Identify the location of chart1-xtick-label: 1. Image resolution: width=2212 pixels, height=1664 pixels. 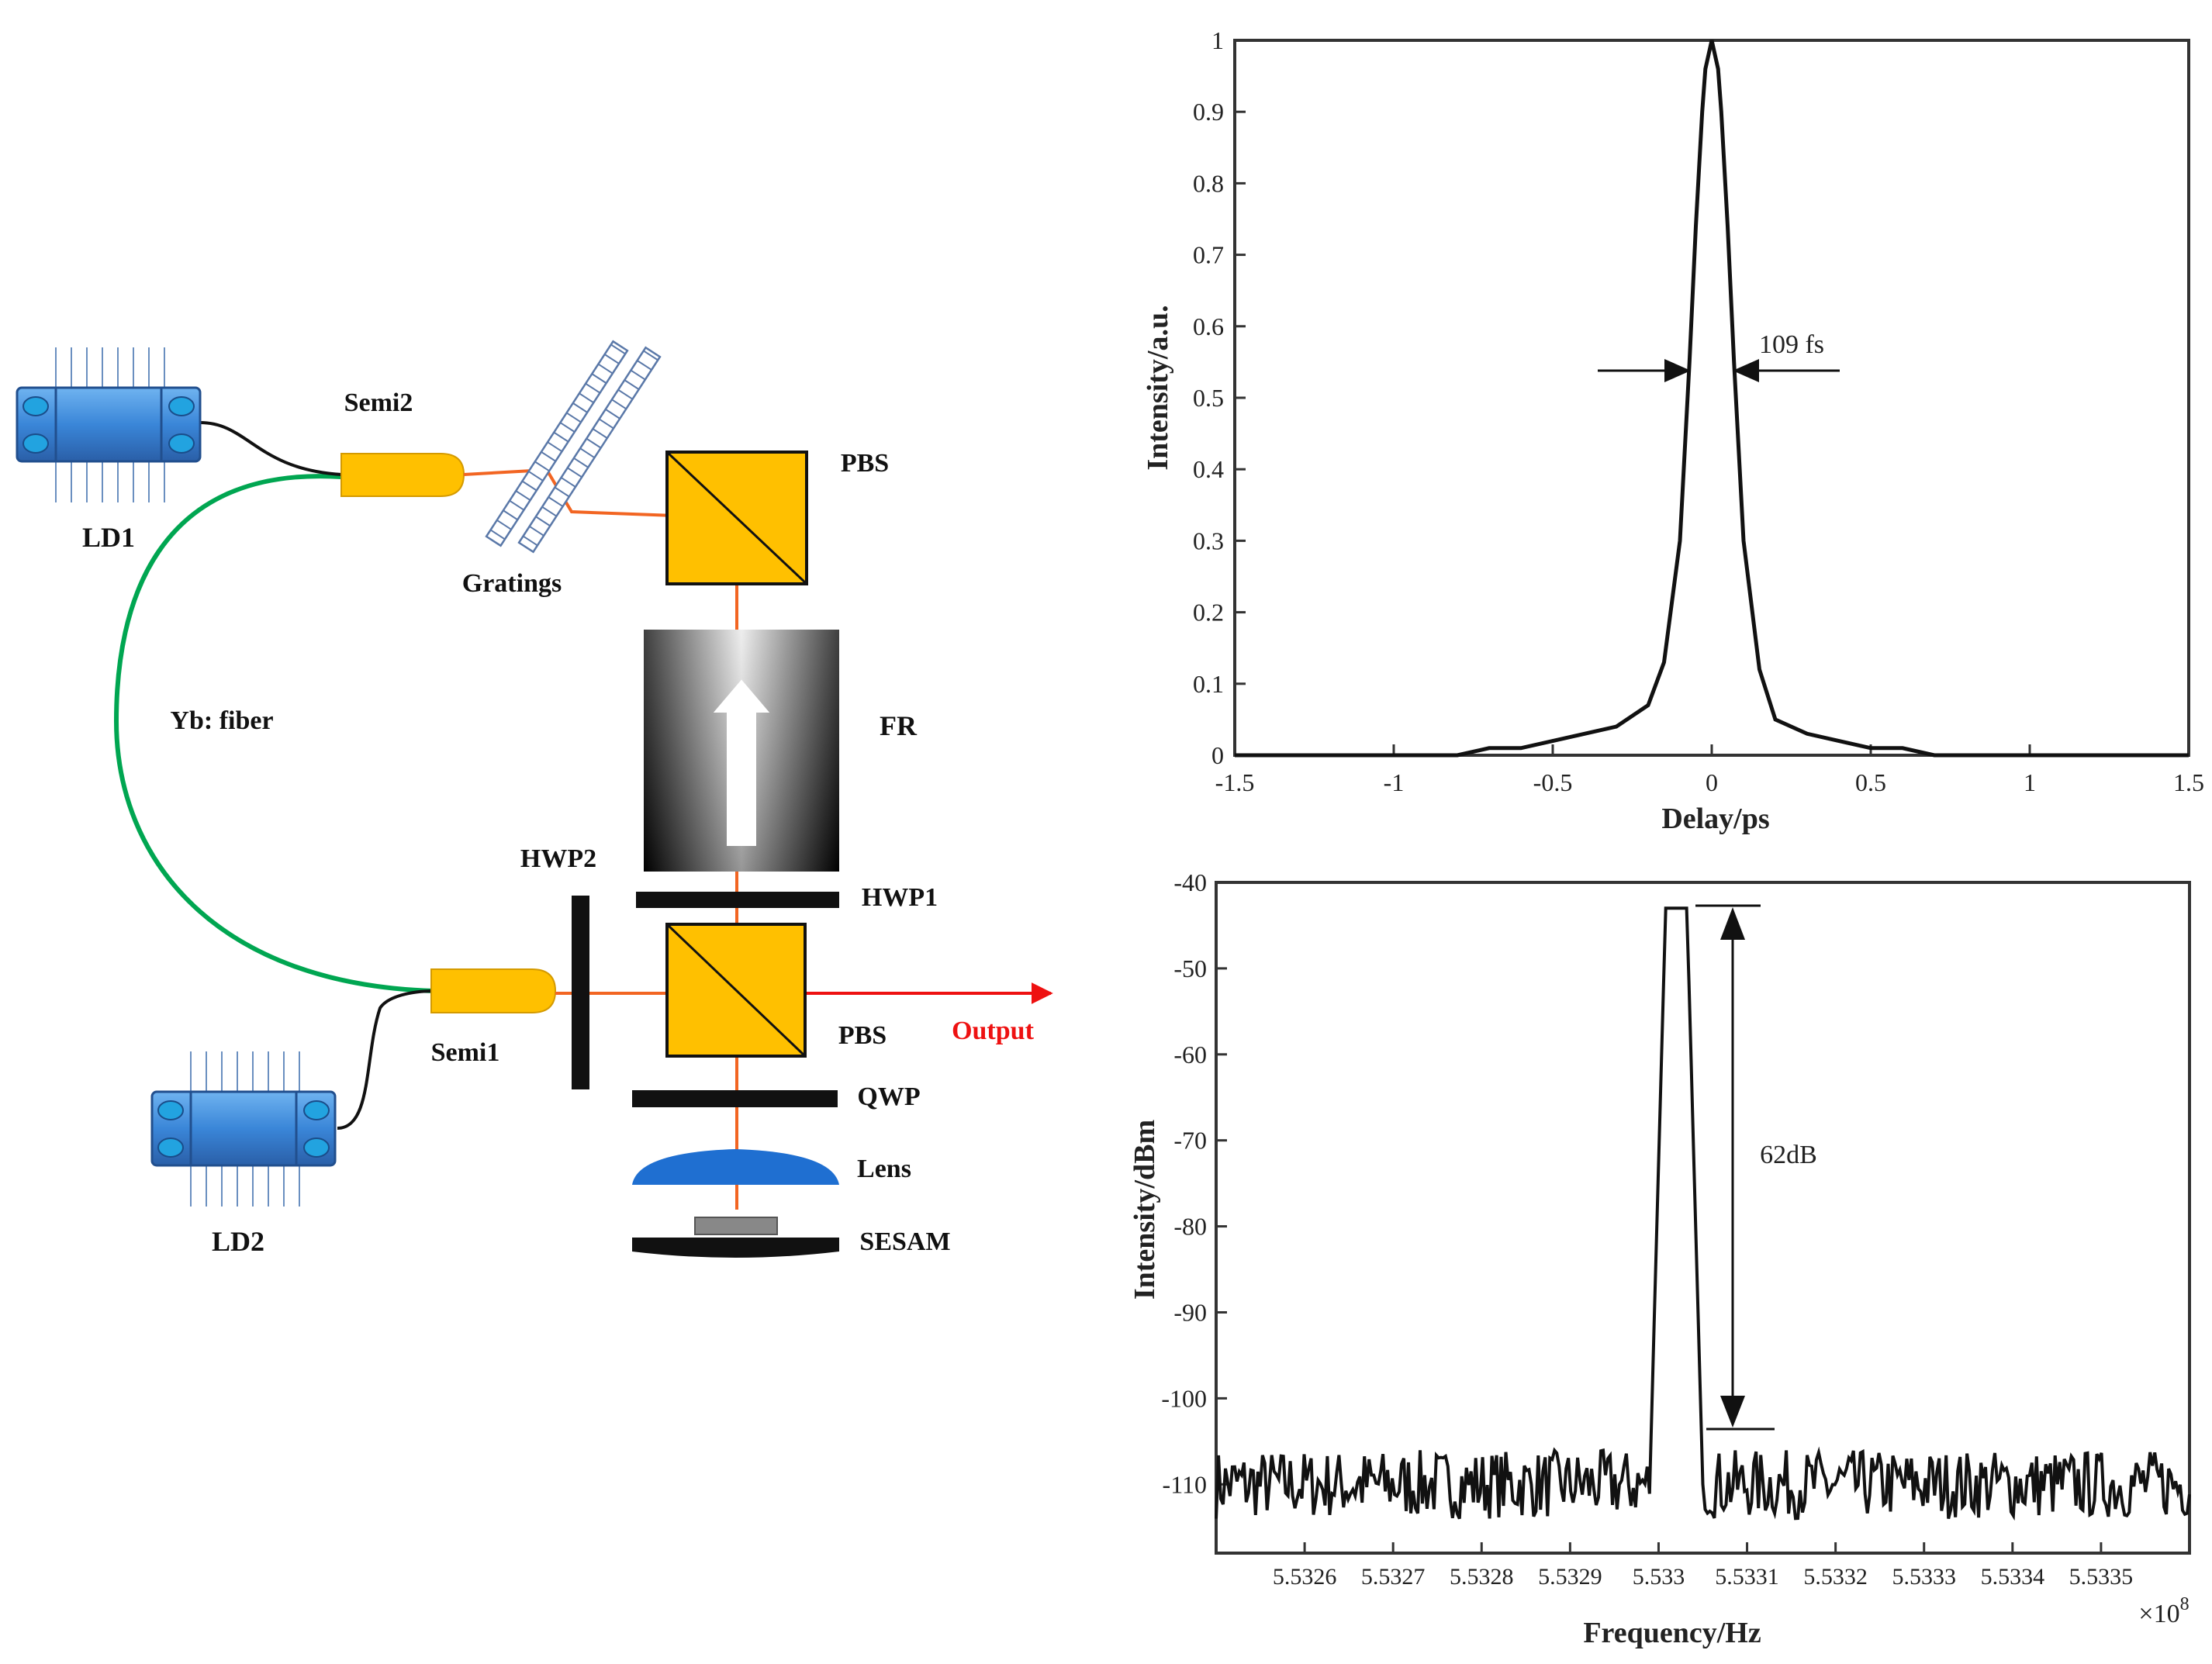
(2030, 782).